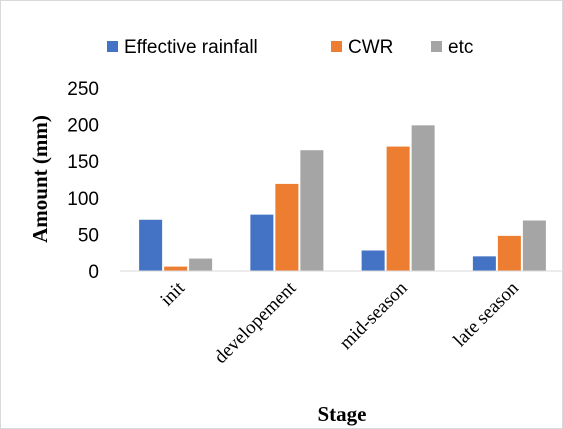 The image size is (563, 429). I want to click on bar-cwr-late-season, so click(509, 253).